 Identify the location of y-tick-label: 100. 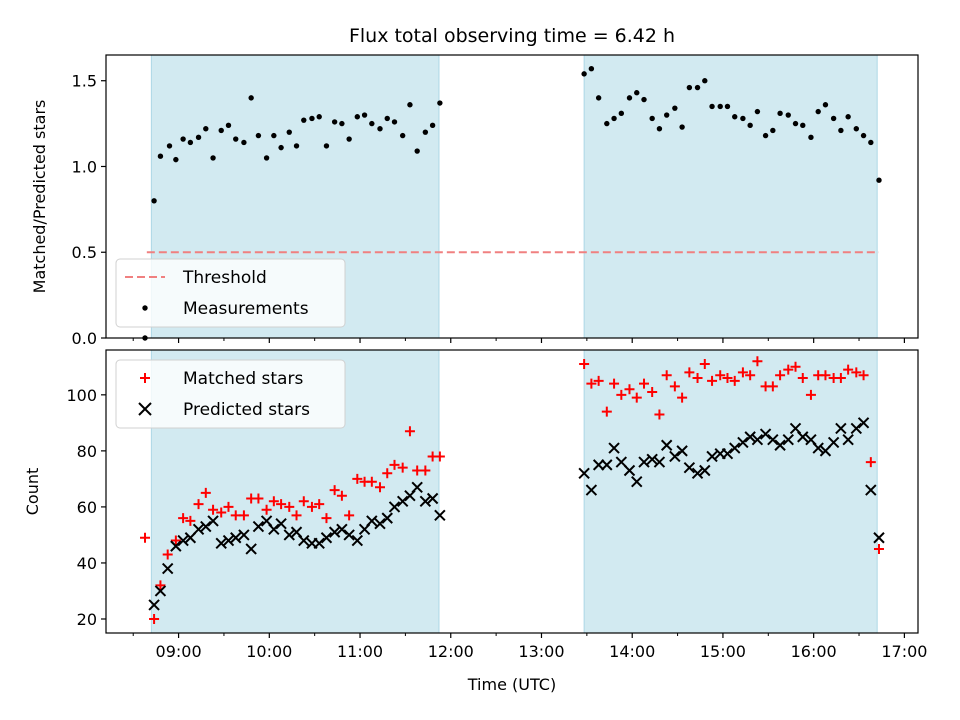
(81, 395).